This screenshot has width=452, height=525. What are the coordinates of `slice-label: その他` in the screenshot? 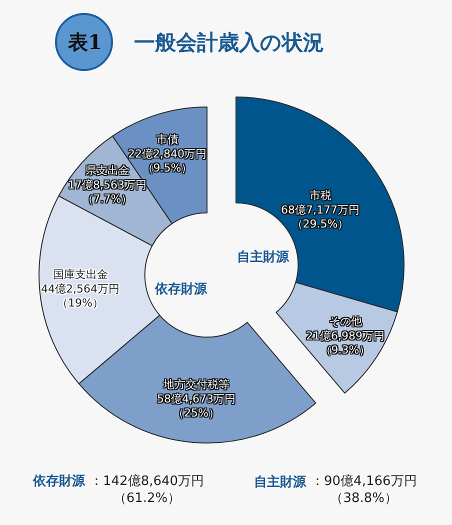 It's located at (345, 321).